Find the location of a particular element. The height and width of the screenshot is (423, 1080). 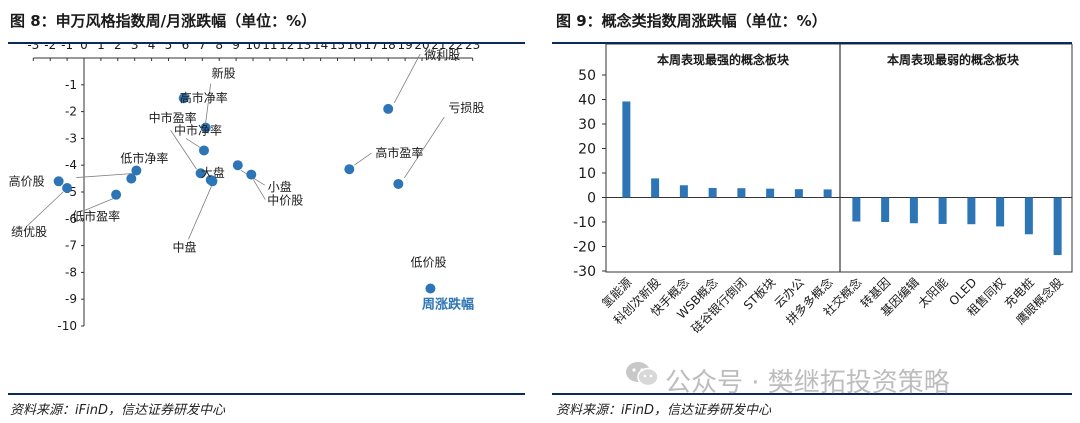

group-label-strongest: 本周表现最强的概念板块 is located at coordinates (723, 59).